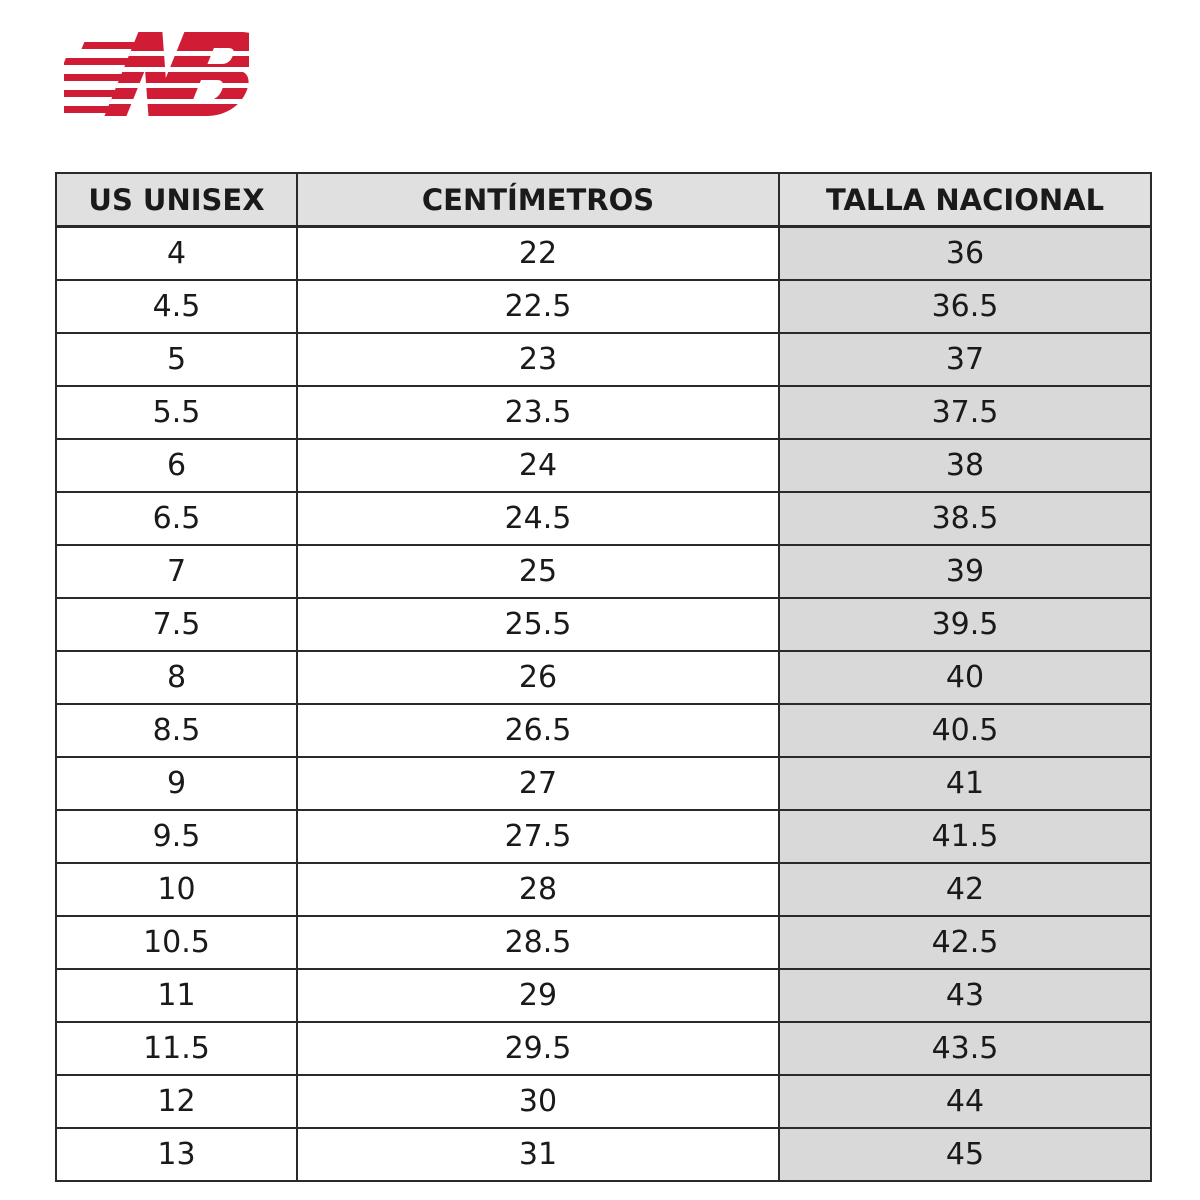 Image resolution: width=1200 pixels, height=1200 pixels. What do you see at coordinates (538, 518) in the screenshot?
I see `table-cell: 24.5` at bounding box center [538, 518].